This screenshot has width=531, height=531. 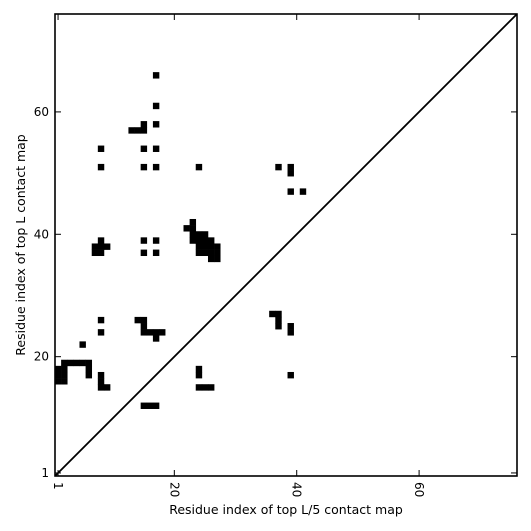 What do you see at coordinates (286, 509) in the screenshot?
I see `x-axis-title: Residue index of top L/5 contact map` at bounding box center [286, 509].